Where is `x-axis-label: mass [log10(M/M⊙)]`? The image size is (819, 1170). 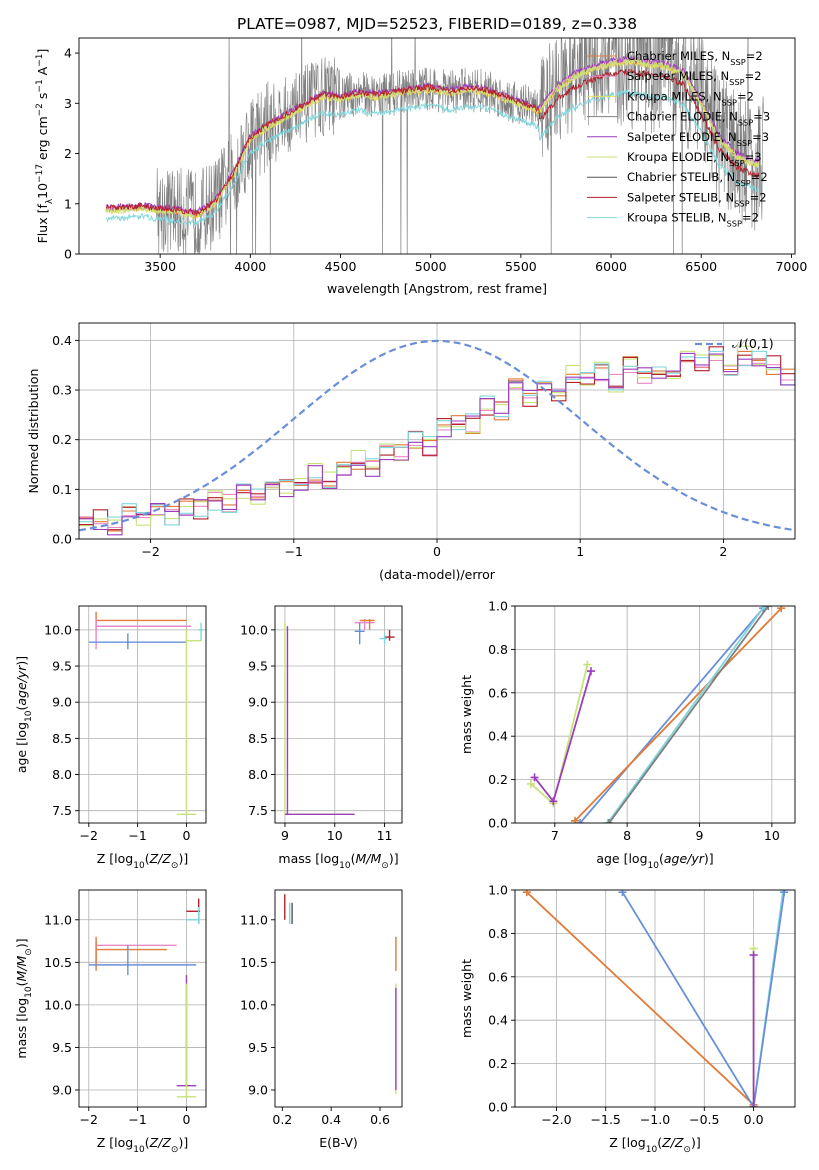
x-axis-label: mass [log10(M/M⊙)] is located at coordinates (338, 861).